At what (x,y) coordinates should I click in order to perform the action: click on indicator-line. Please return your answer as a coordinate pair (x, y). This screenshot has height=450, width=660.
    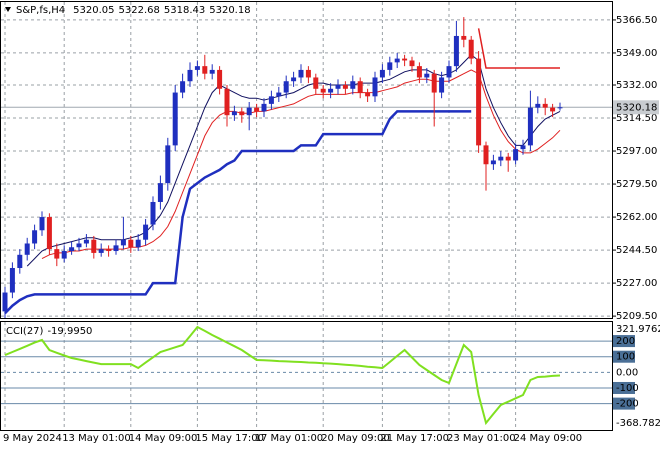
    Looking at the image, I should click on (518, 48).